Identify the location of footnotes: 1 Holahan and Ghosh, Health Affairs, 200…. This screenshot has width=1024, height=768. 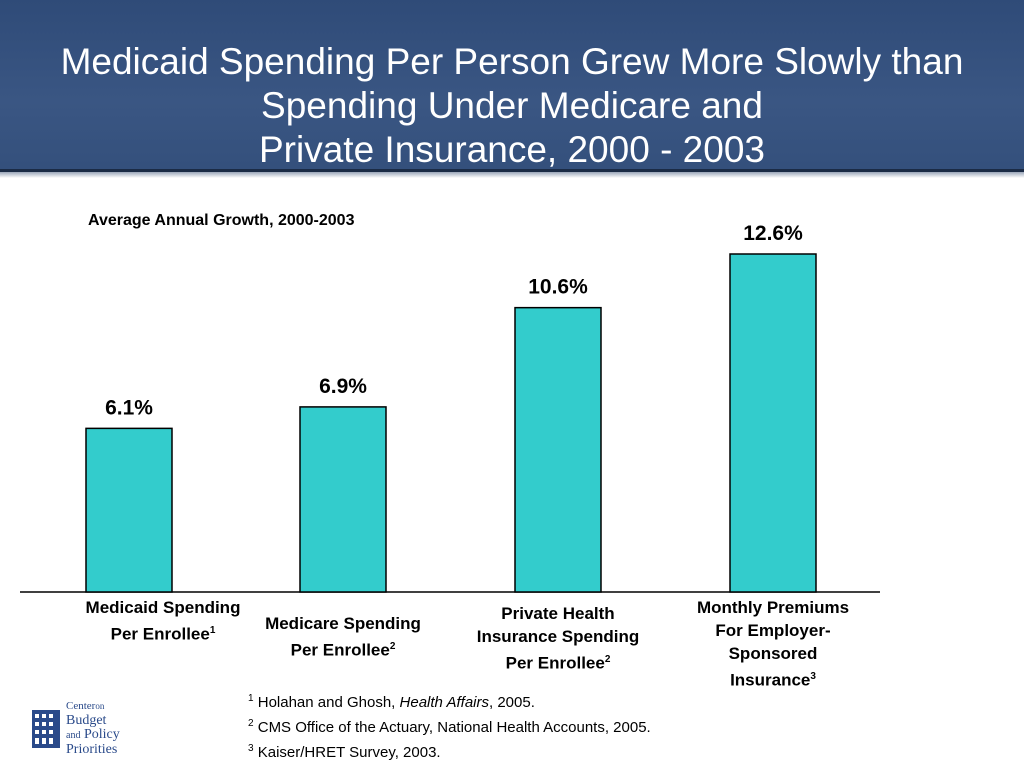
(449, 725).